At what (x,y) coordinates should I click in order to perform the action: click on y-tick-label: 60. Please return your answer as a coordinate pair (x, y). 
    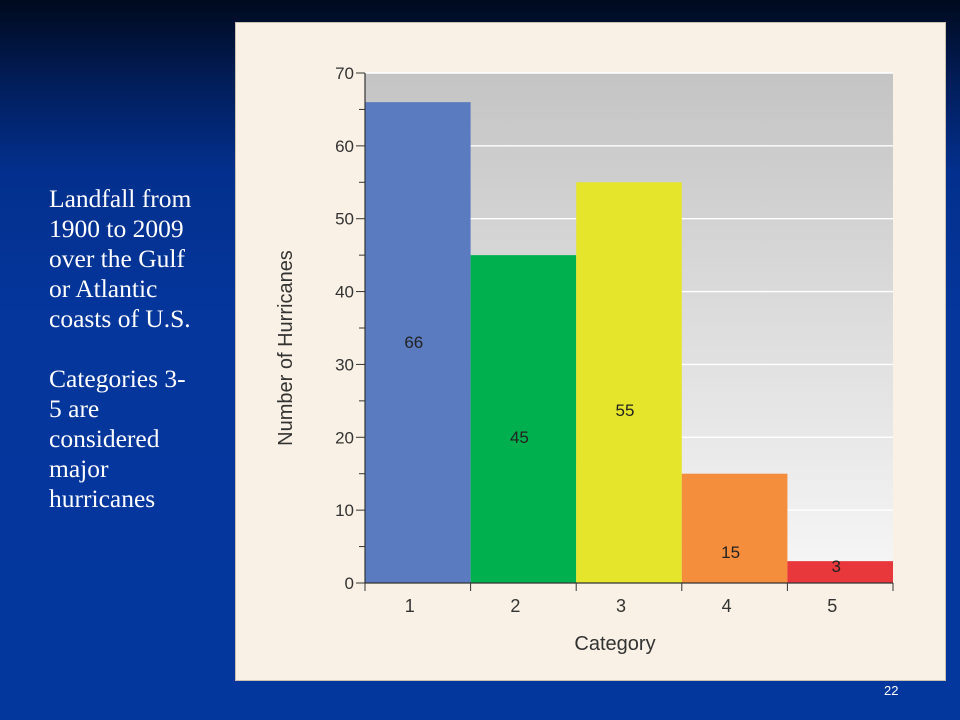
    Looking at the image, I should click on (344, 146).